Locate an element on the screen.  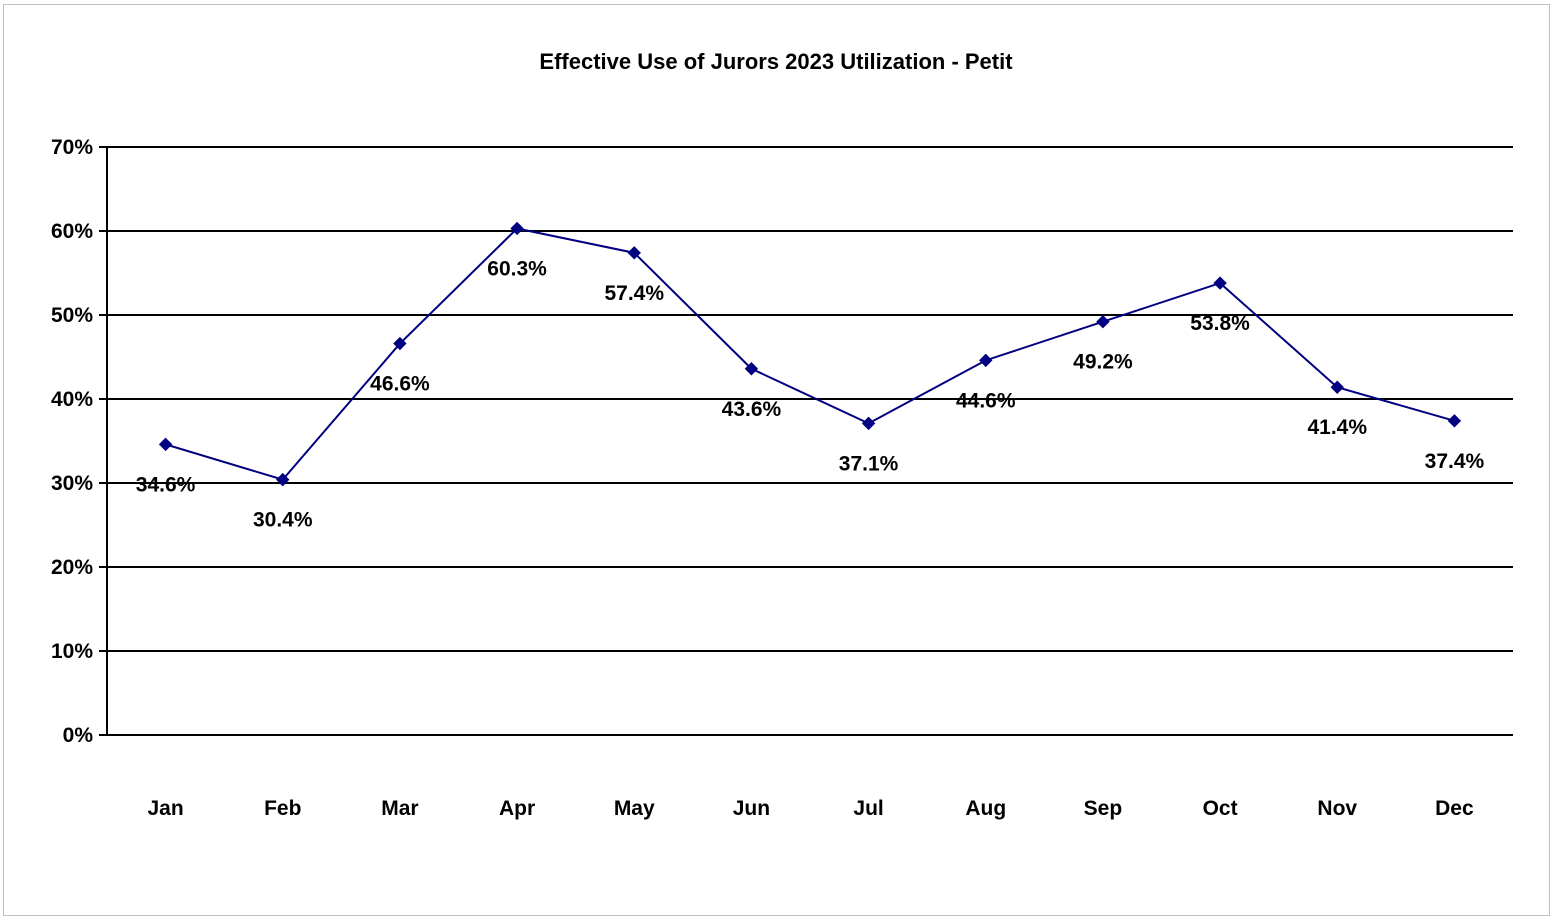
data-label: 37.1% is located at coordinates (869, 463).